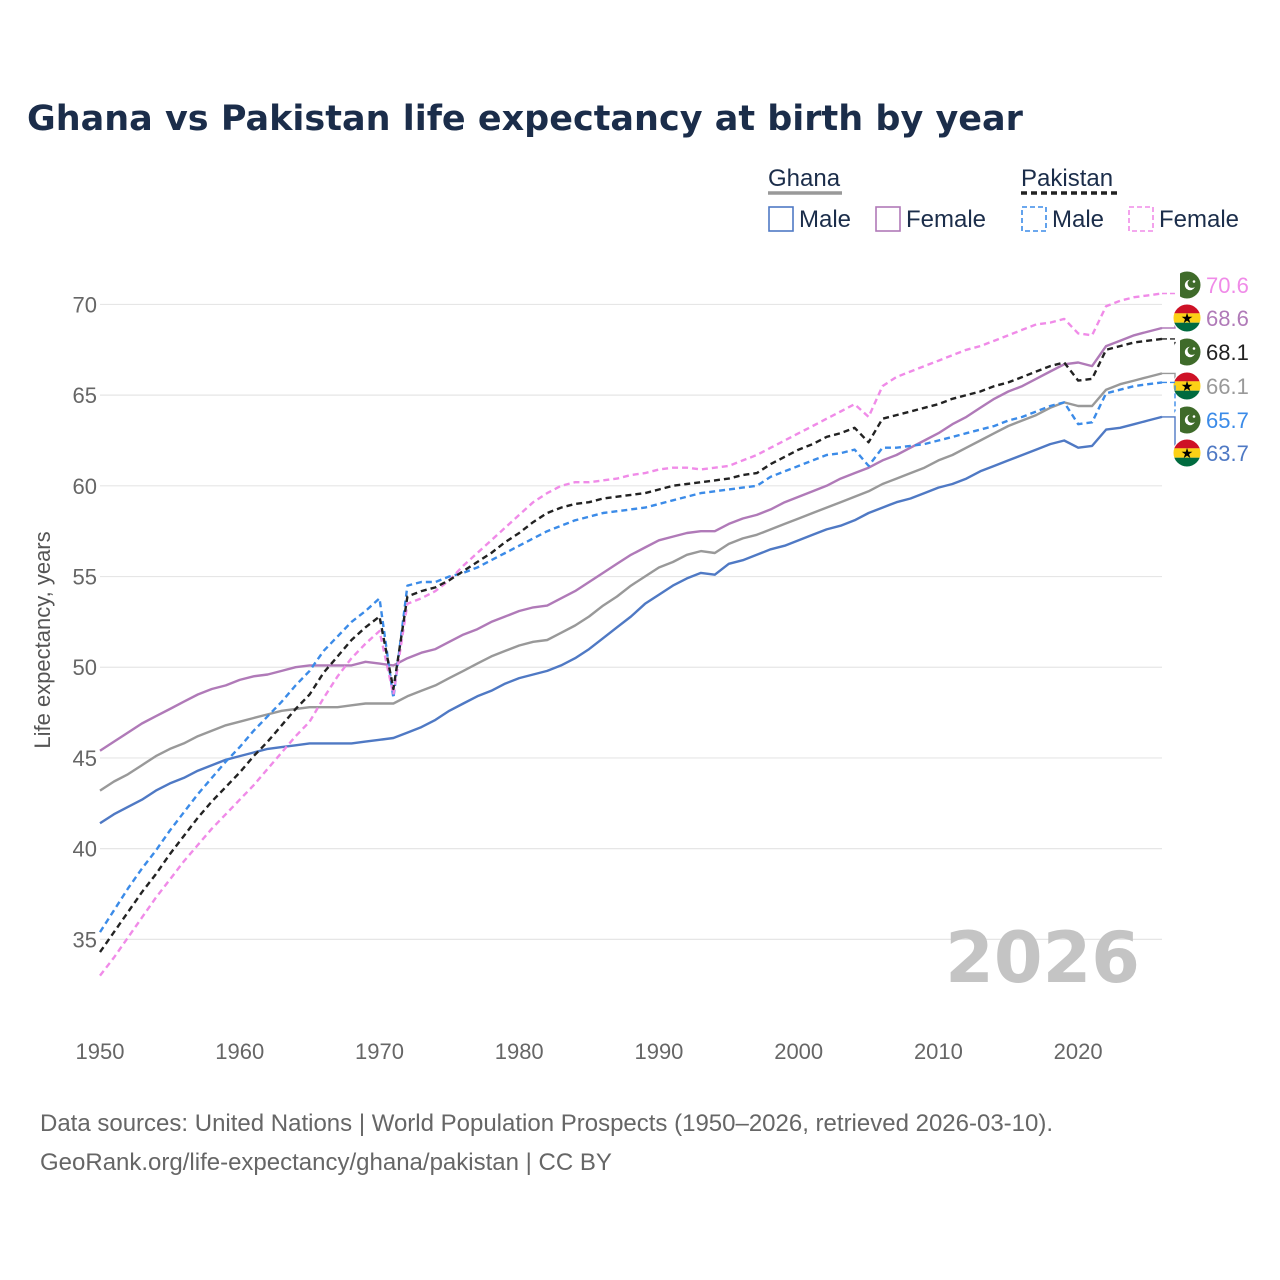  I want to click on end-labels: 70.6 ★ 68.6 68.1 ★ 66.1 65.7 ★ 63.7, so click(1205, 369).